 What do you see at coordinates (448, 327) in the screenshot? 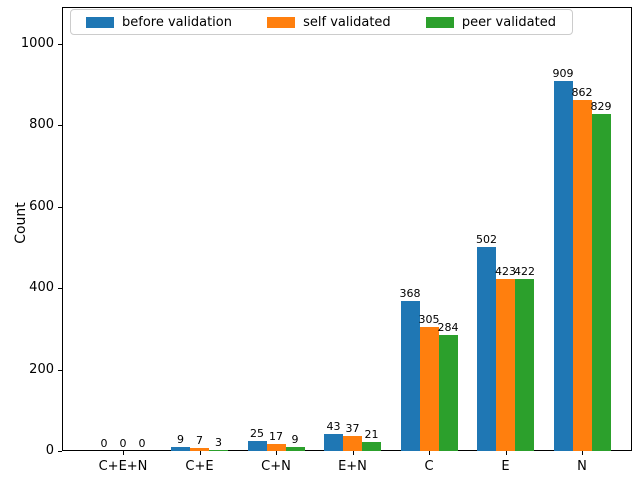
I see `bar-value-label: 284` at bounding box center [448, 327].